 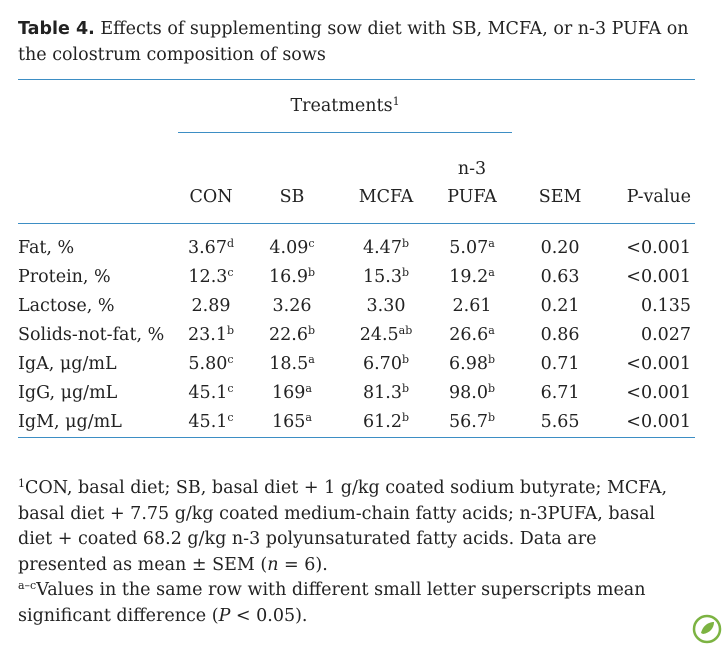 What do you see at coordinates (21, 483) in the screenshot?
I see `footnote-marker: 1` at bounding box center [21, 483].